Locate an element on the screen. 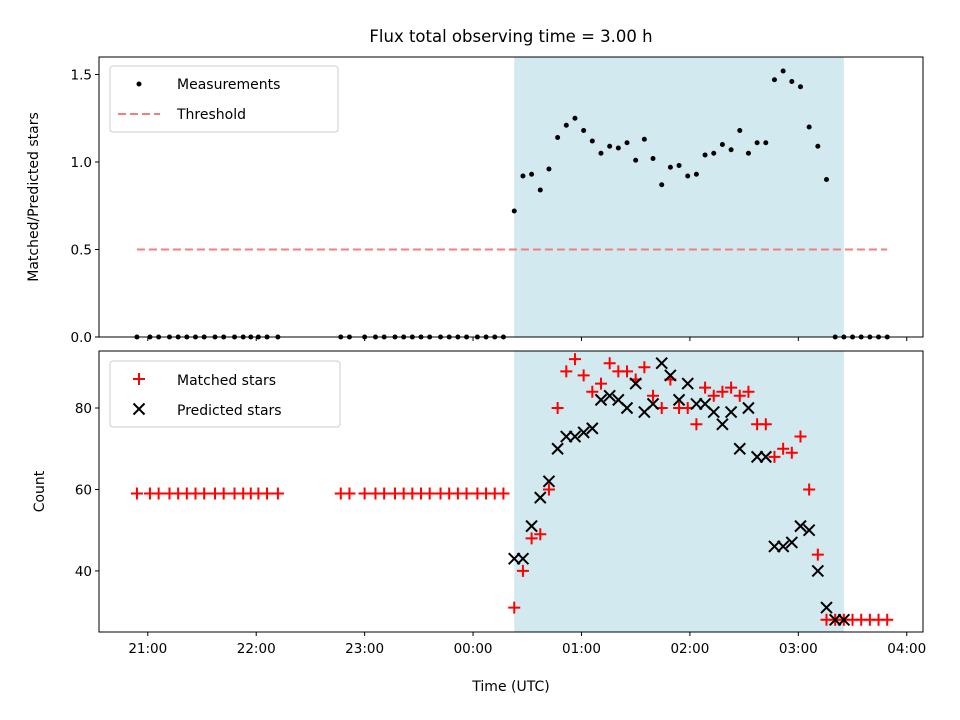  legend-predicted-marker is located at coordinates (139, 409).